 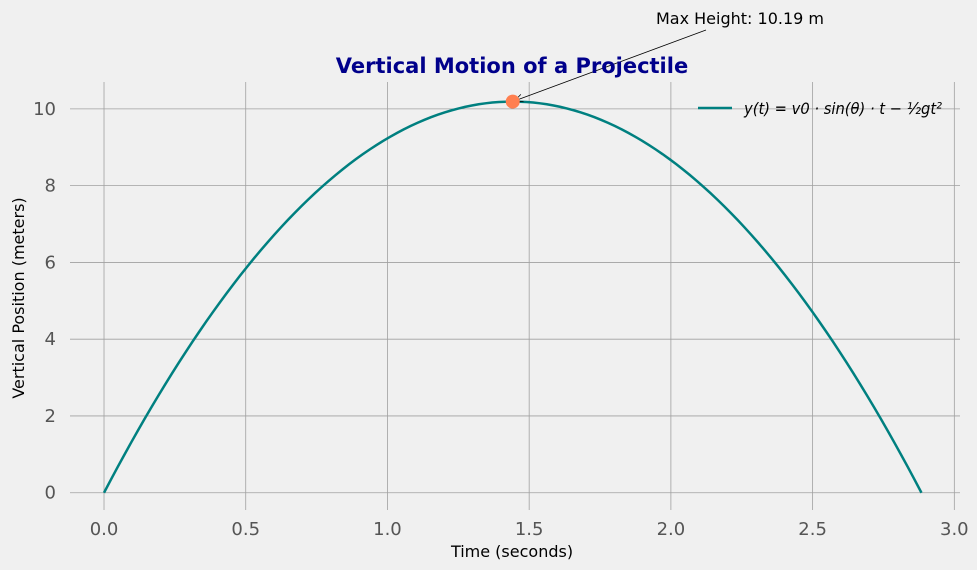 I want to click on x-tick-label: 1.0, so click(x=387, y=529).